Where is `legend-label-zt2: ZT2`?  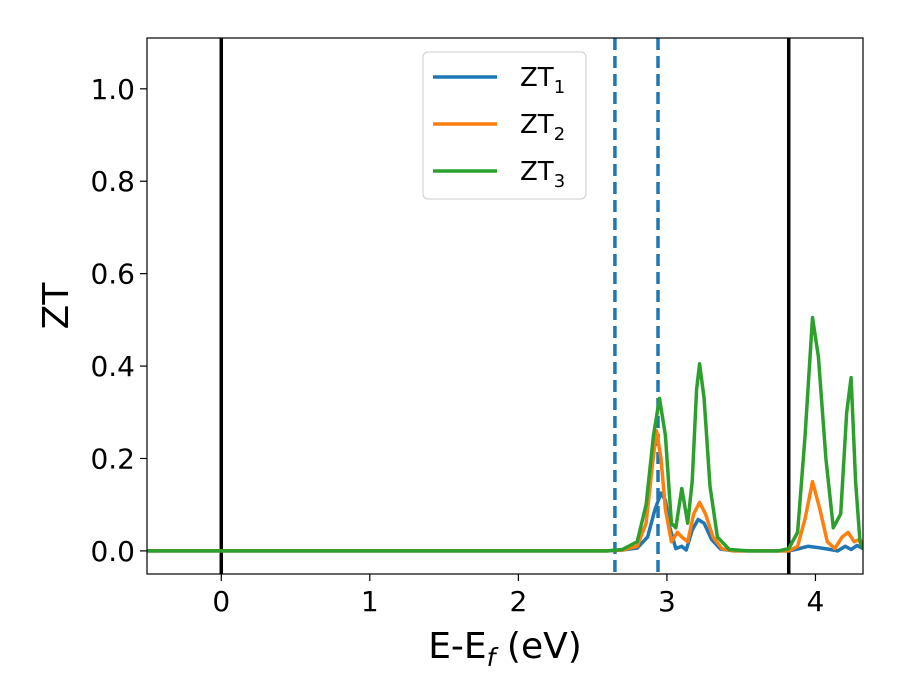 legend-label-zt2: ZT2 is located at coordinates (542, 127).